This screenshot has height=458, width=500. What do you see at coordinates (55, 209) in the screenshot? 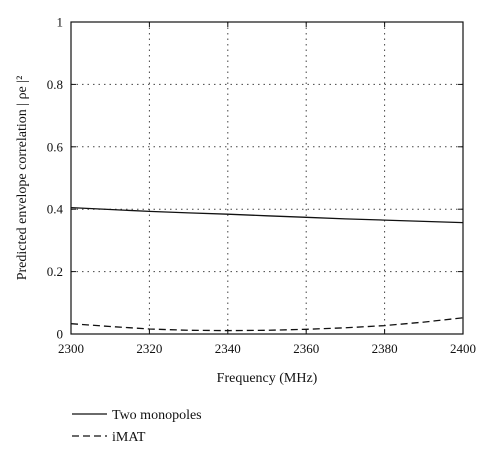
I see `y-tick-label: 0.4` at bounding box center [55, 209].